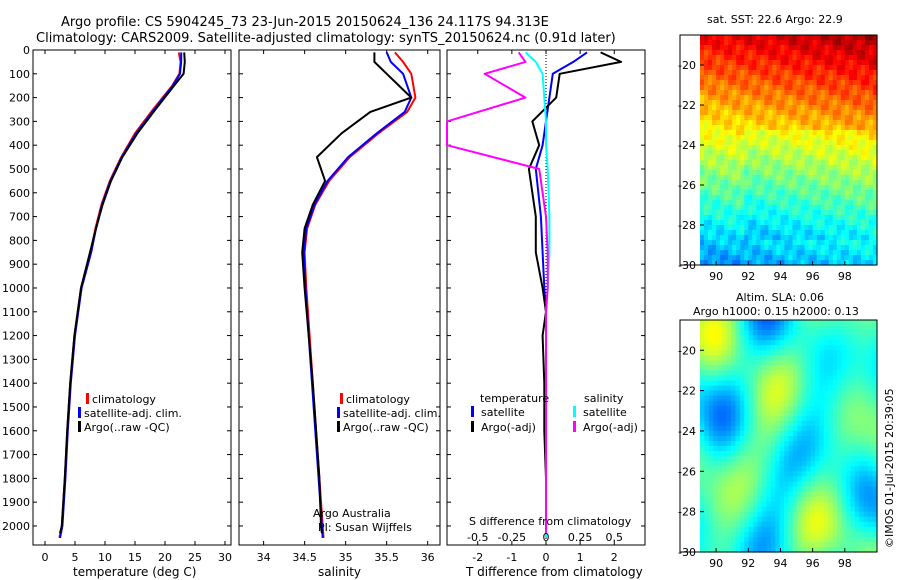 This screenshot has height=580, width=900. I want to click on y-tick-label: 1100, so click(16, 312).